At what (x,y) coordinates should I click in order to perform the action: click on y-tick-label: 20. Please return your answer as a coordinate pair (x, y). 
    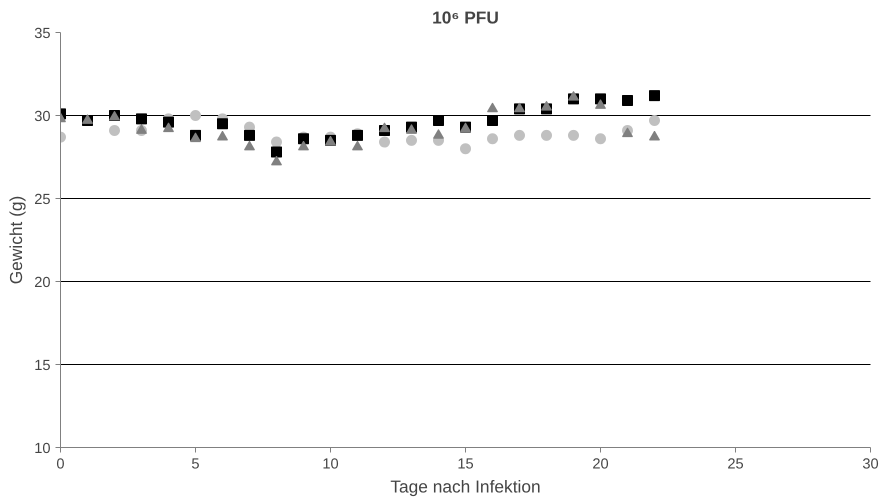
    Looking at the image, I should click on (42, 283).